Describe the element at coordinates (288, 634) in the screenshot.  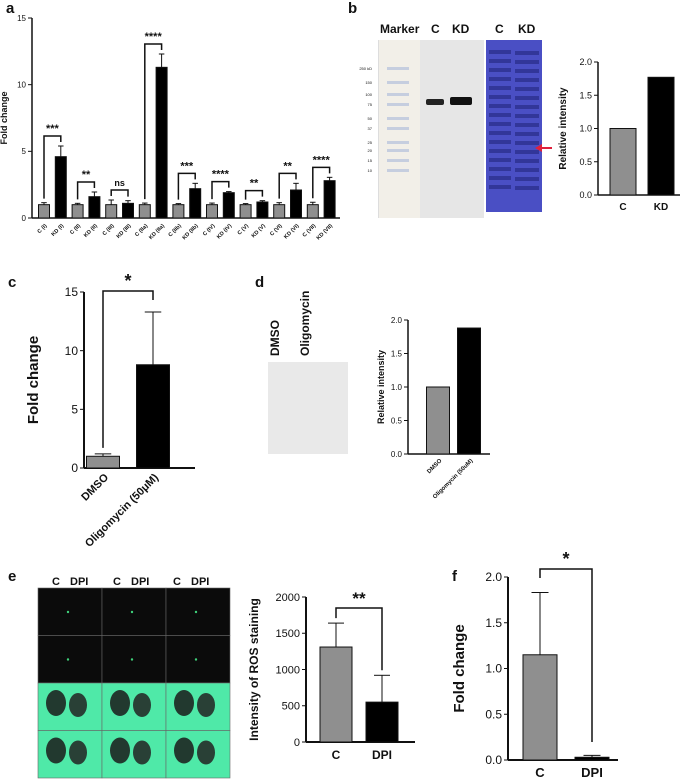
I see `y-tick-label: 1500` at that location.